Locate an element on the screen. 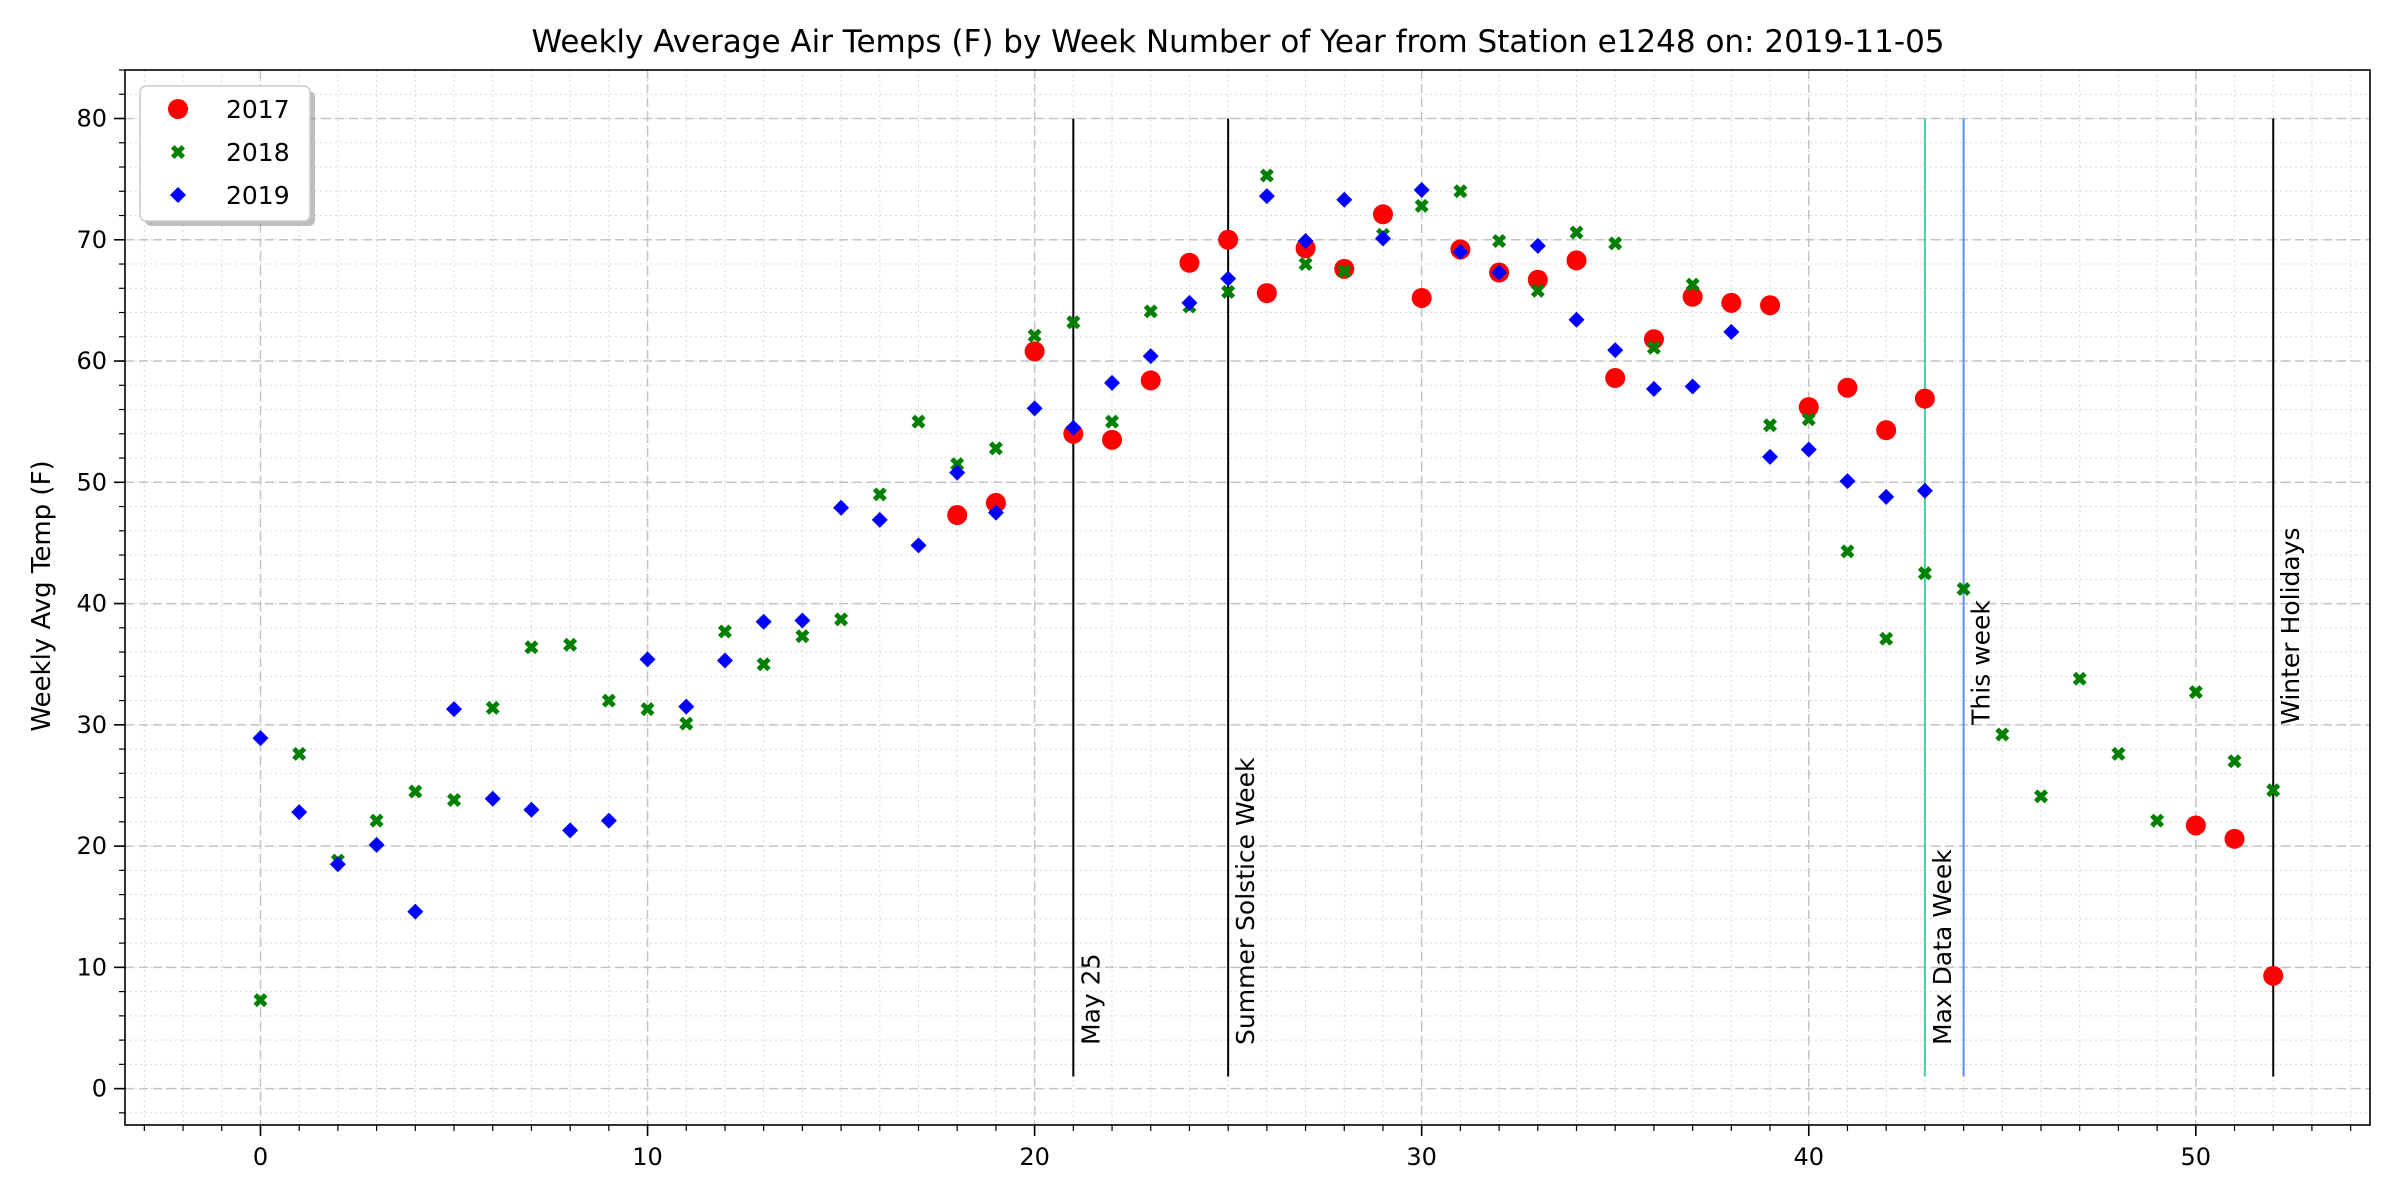  y-tick-label: 0 is located at coordinates (99, 1089).